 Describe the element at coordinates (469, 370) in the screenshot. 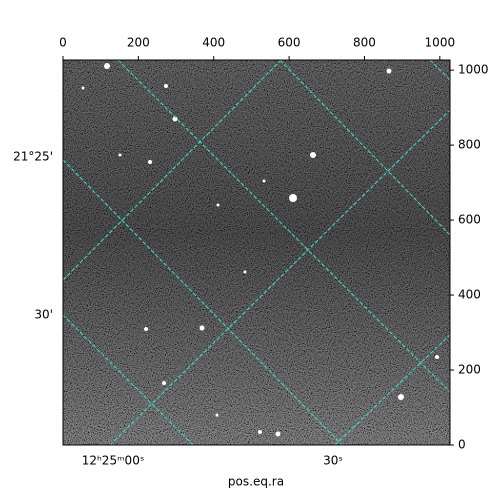

I see `y-tick-label: 200` at that location.